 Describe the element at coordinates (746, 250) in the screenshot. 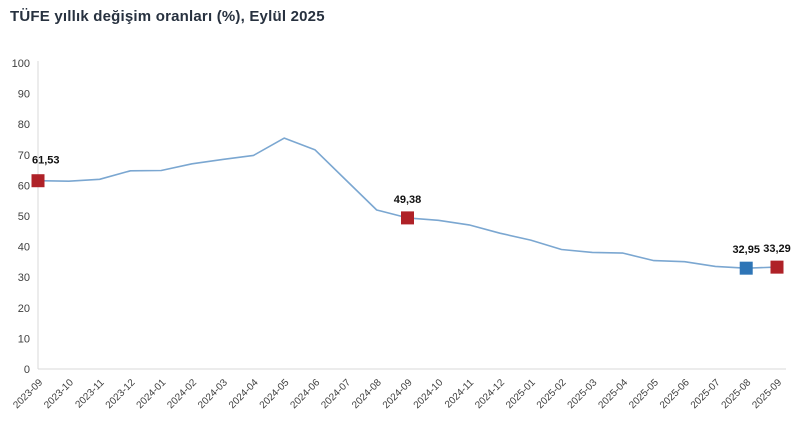

I see `data-point-label-2025-08: 32,95` at that location.